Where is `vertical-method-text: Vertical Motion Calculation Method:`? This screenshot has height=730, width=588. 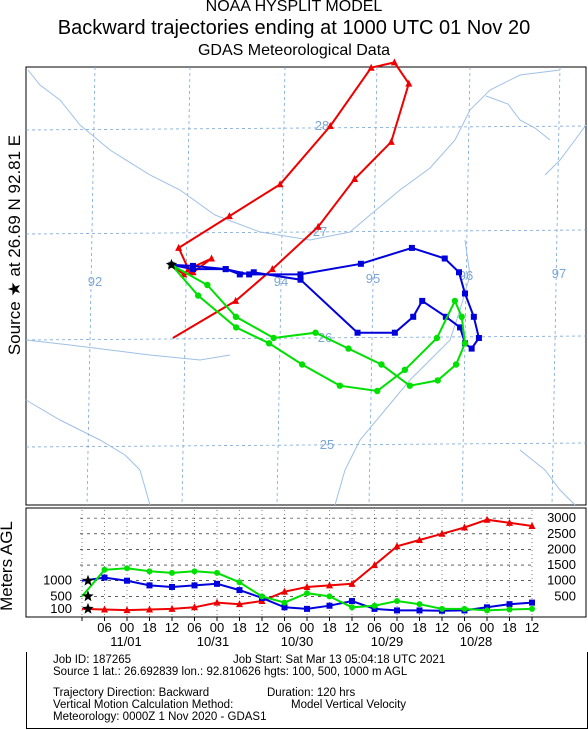
vertical-method-text: Vertical Motion Calculation Method: is located at coordinates (143, 705).